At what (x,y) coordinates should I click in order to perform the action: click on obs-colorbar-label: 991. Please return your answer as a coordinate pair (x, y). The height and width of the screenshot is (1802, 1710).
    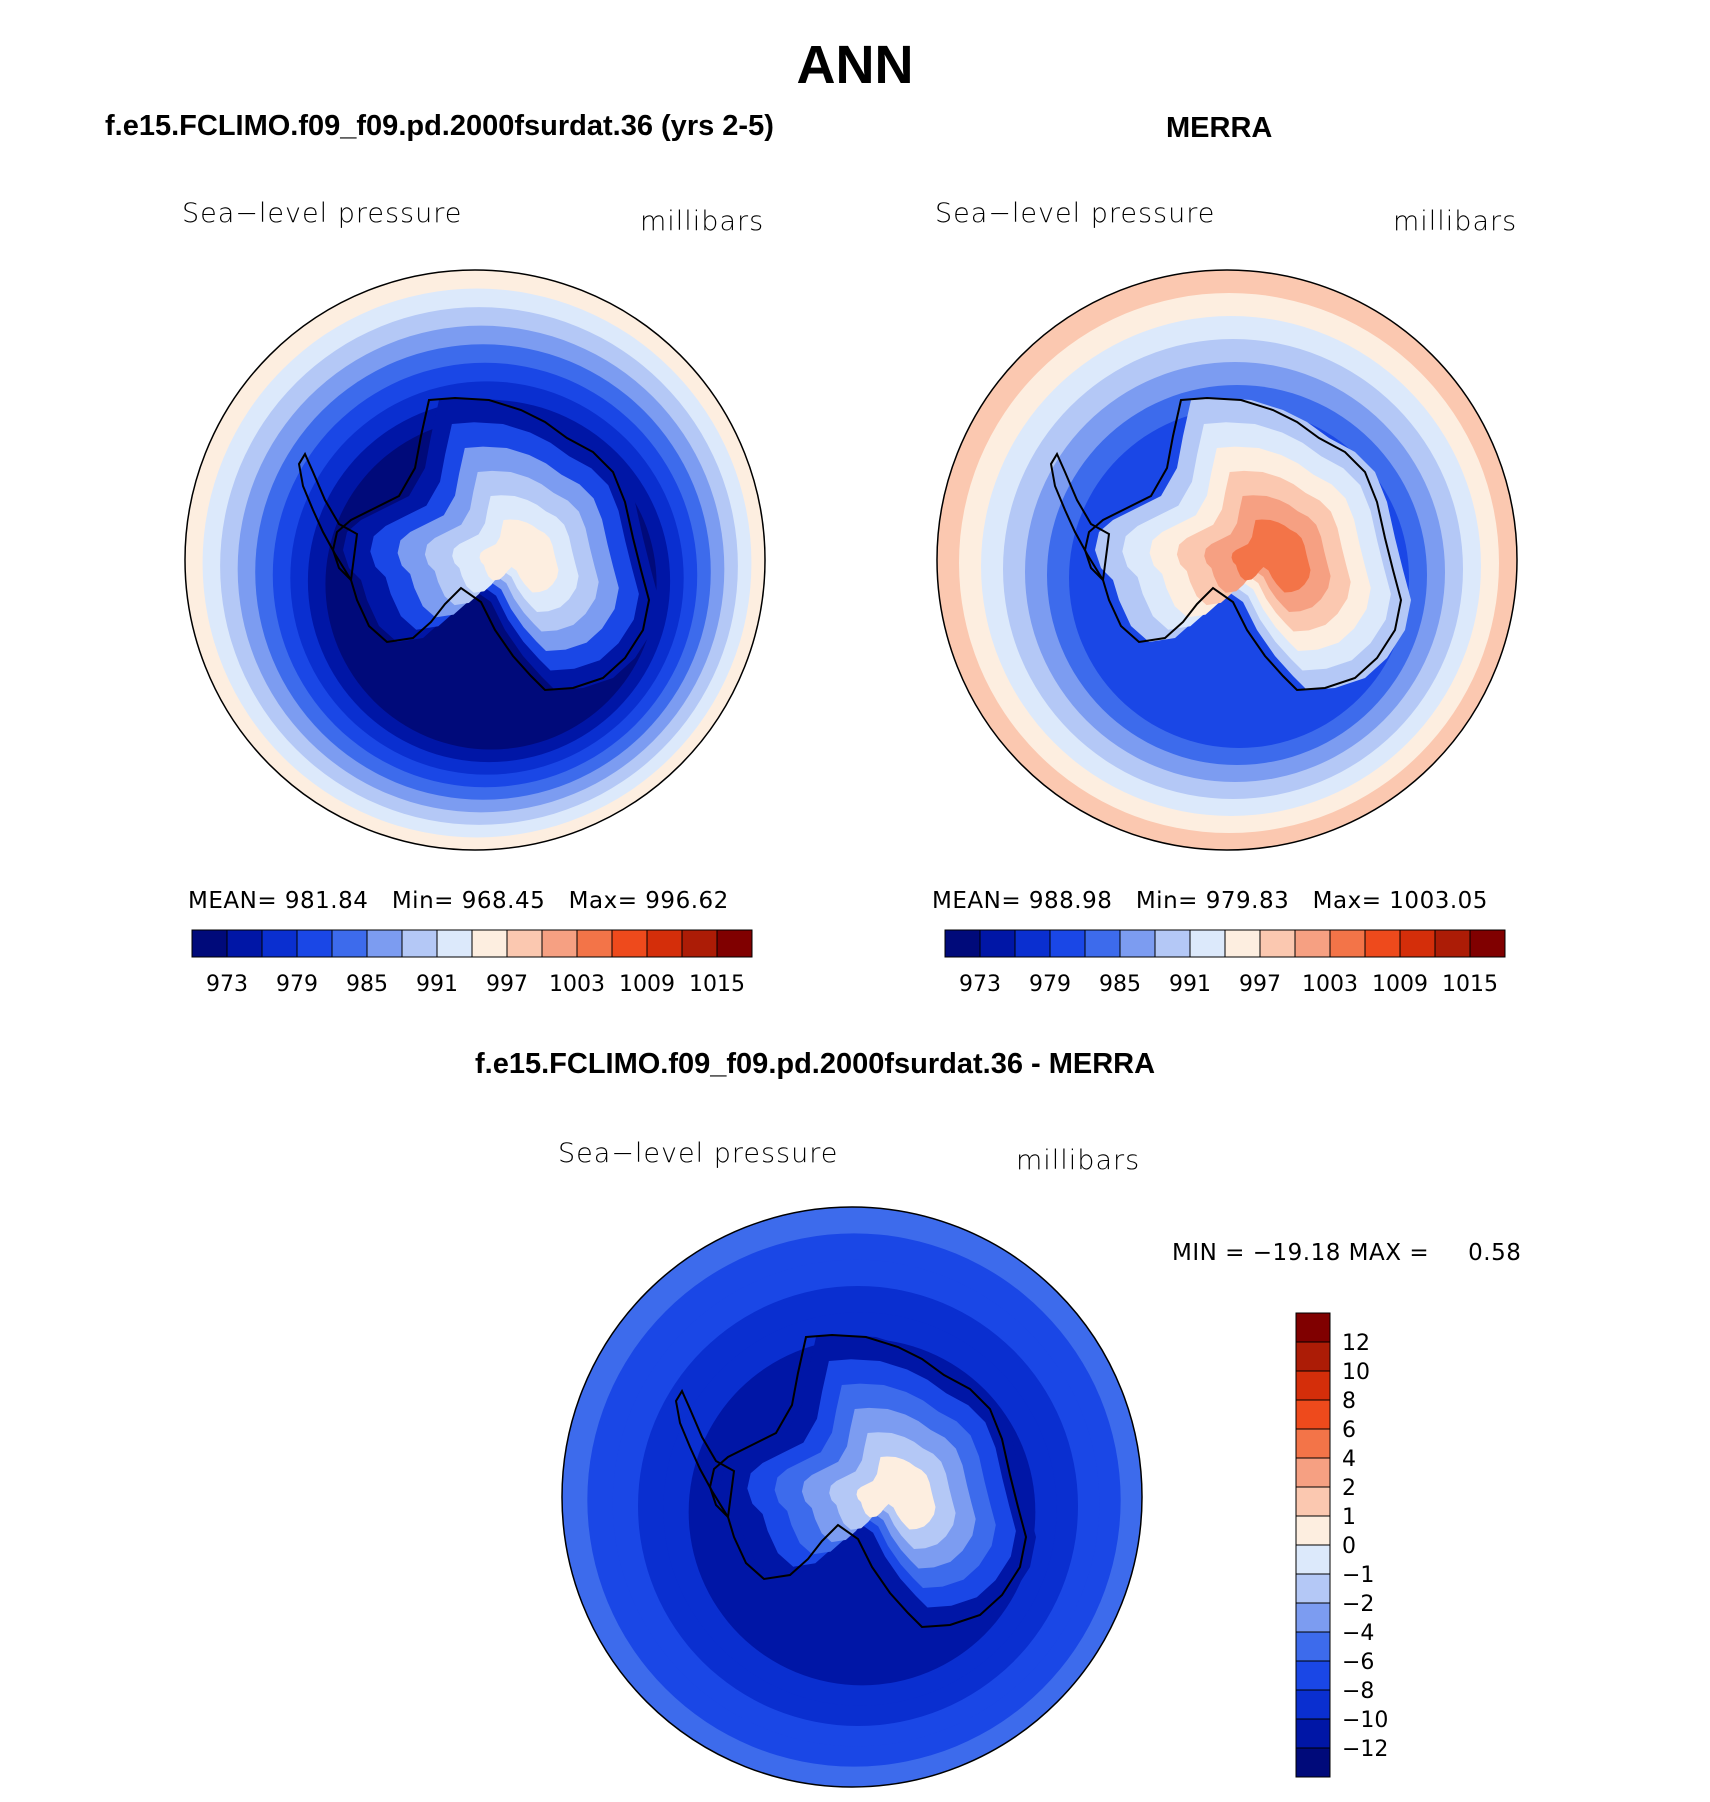
    Looking at the image, I should click on (1190, 984).